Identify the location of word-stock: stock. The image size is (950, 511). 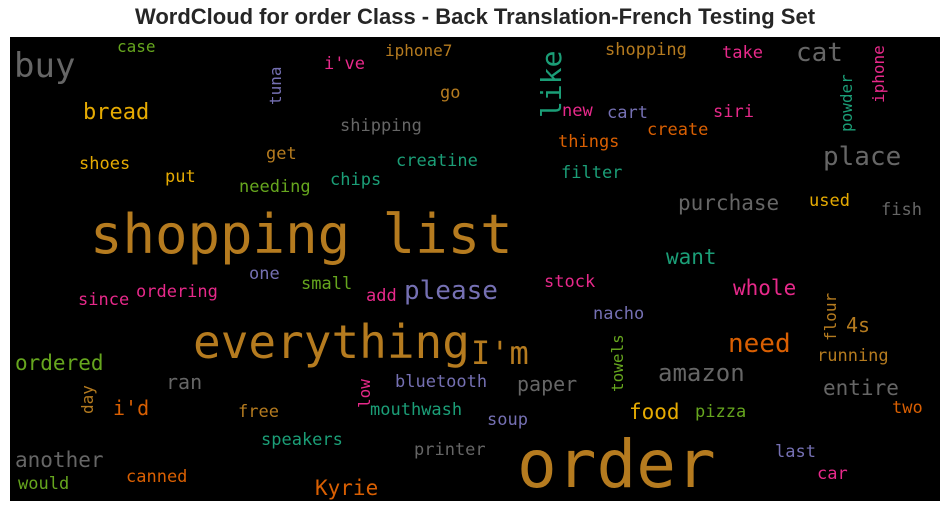
(569, 282).